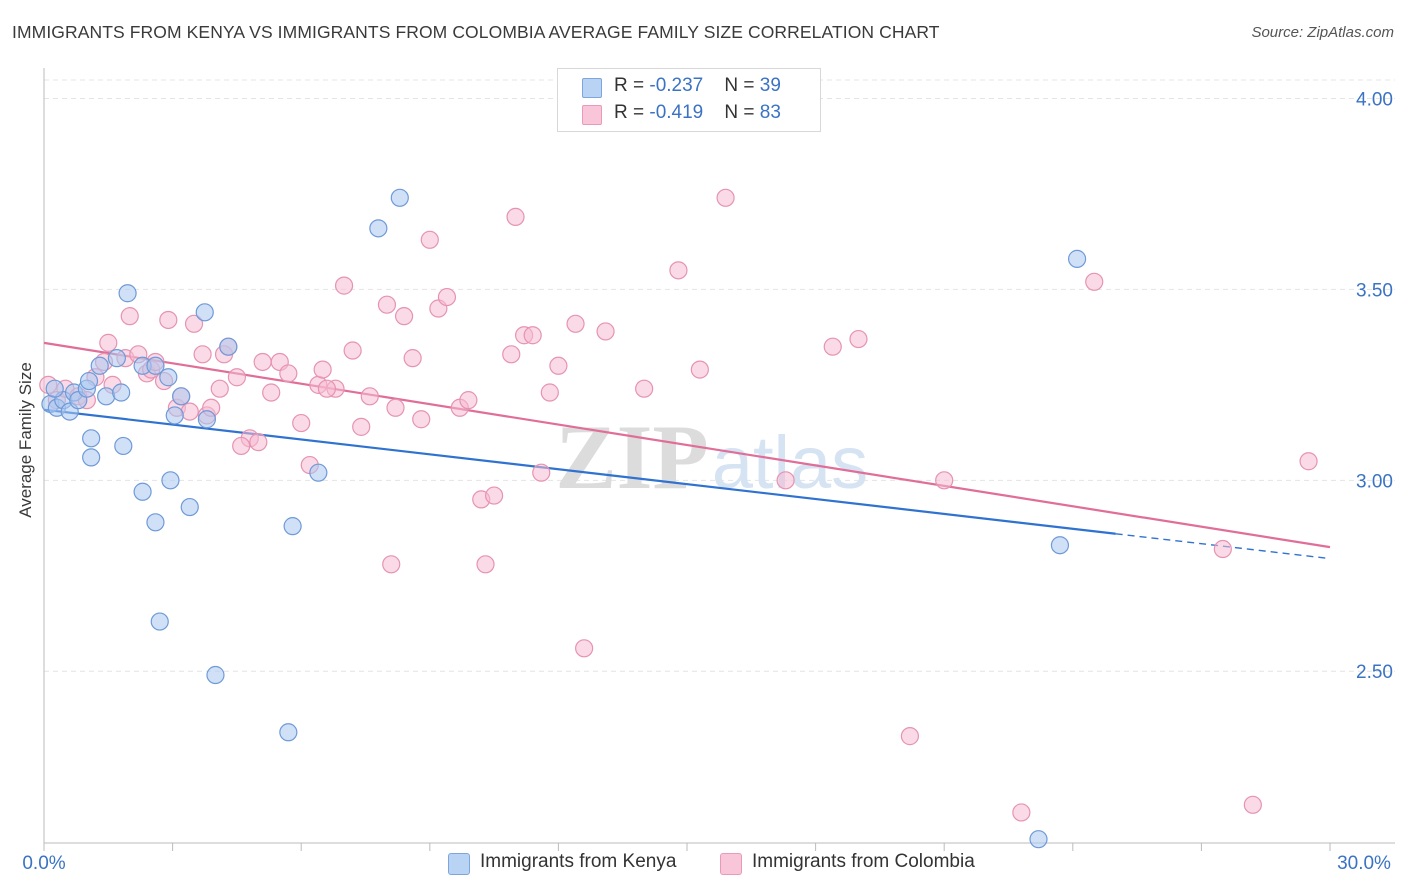 This screenshot has width=1406, height=892. I want to click on legend-r-value-kenya: -0.237, so click(676, 85).